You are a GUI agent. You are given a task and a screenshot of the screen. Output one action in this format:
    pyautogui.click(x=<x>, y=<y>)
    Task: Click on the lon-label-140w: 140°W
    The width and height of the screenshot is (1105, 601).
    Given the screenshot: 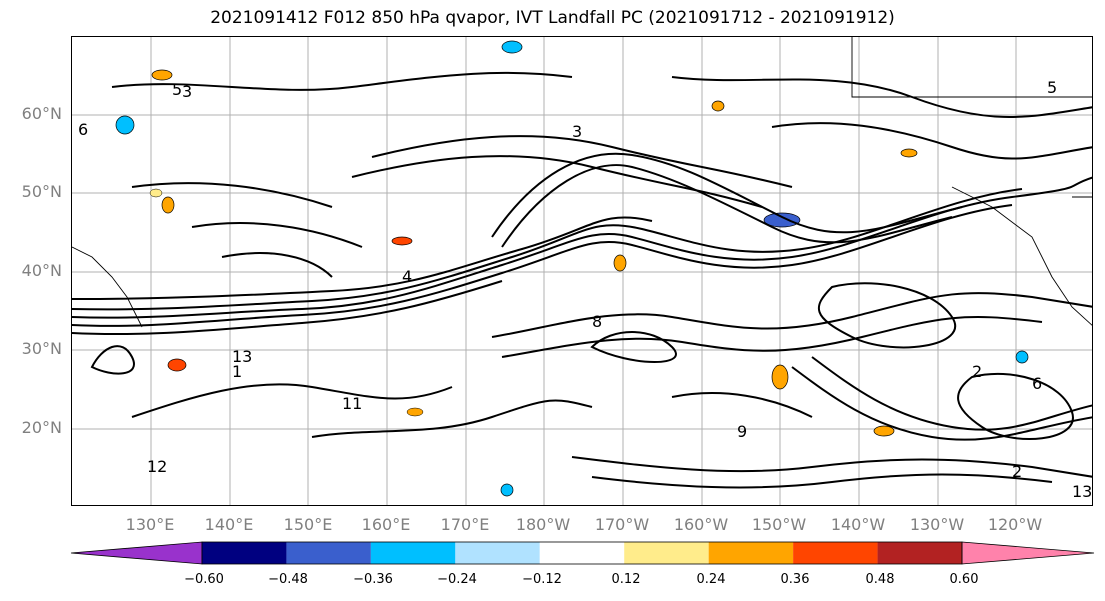 What is the action you would take?
    pyautogui.click(x=858, y=524)
    